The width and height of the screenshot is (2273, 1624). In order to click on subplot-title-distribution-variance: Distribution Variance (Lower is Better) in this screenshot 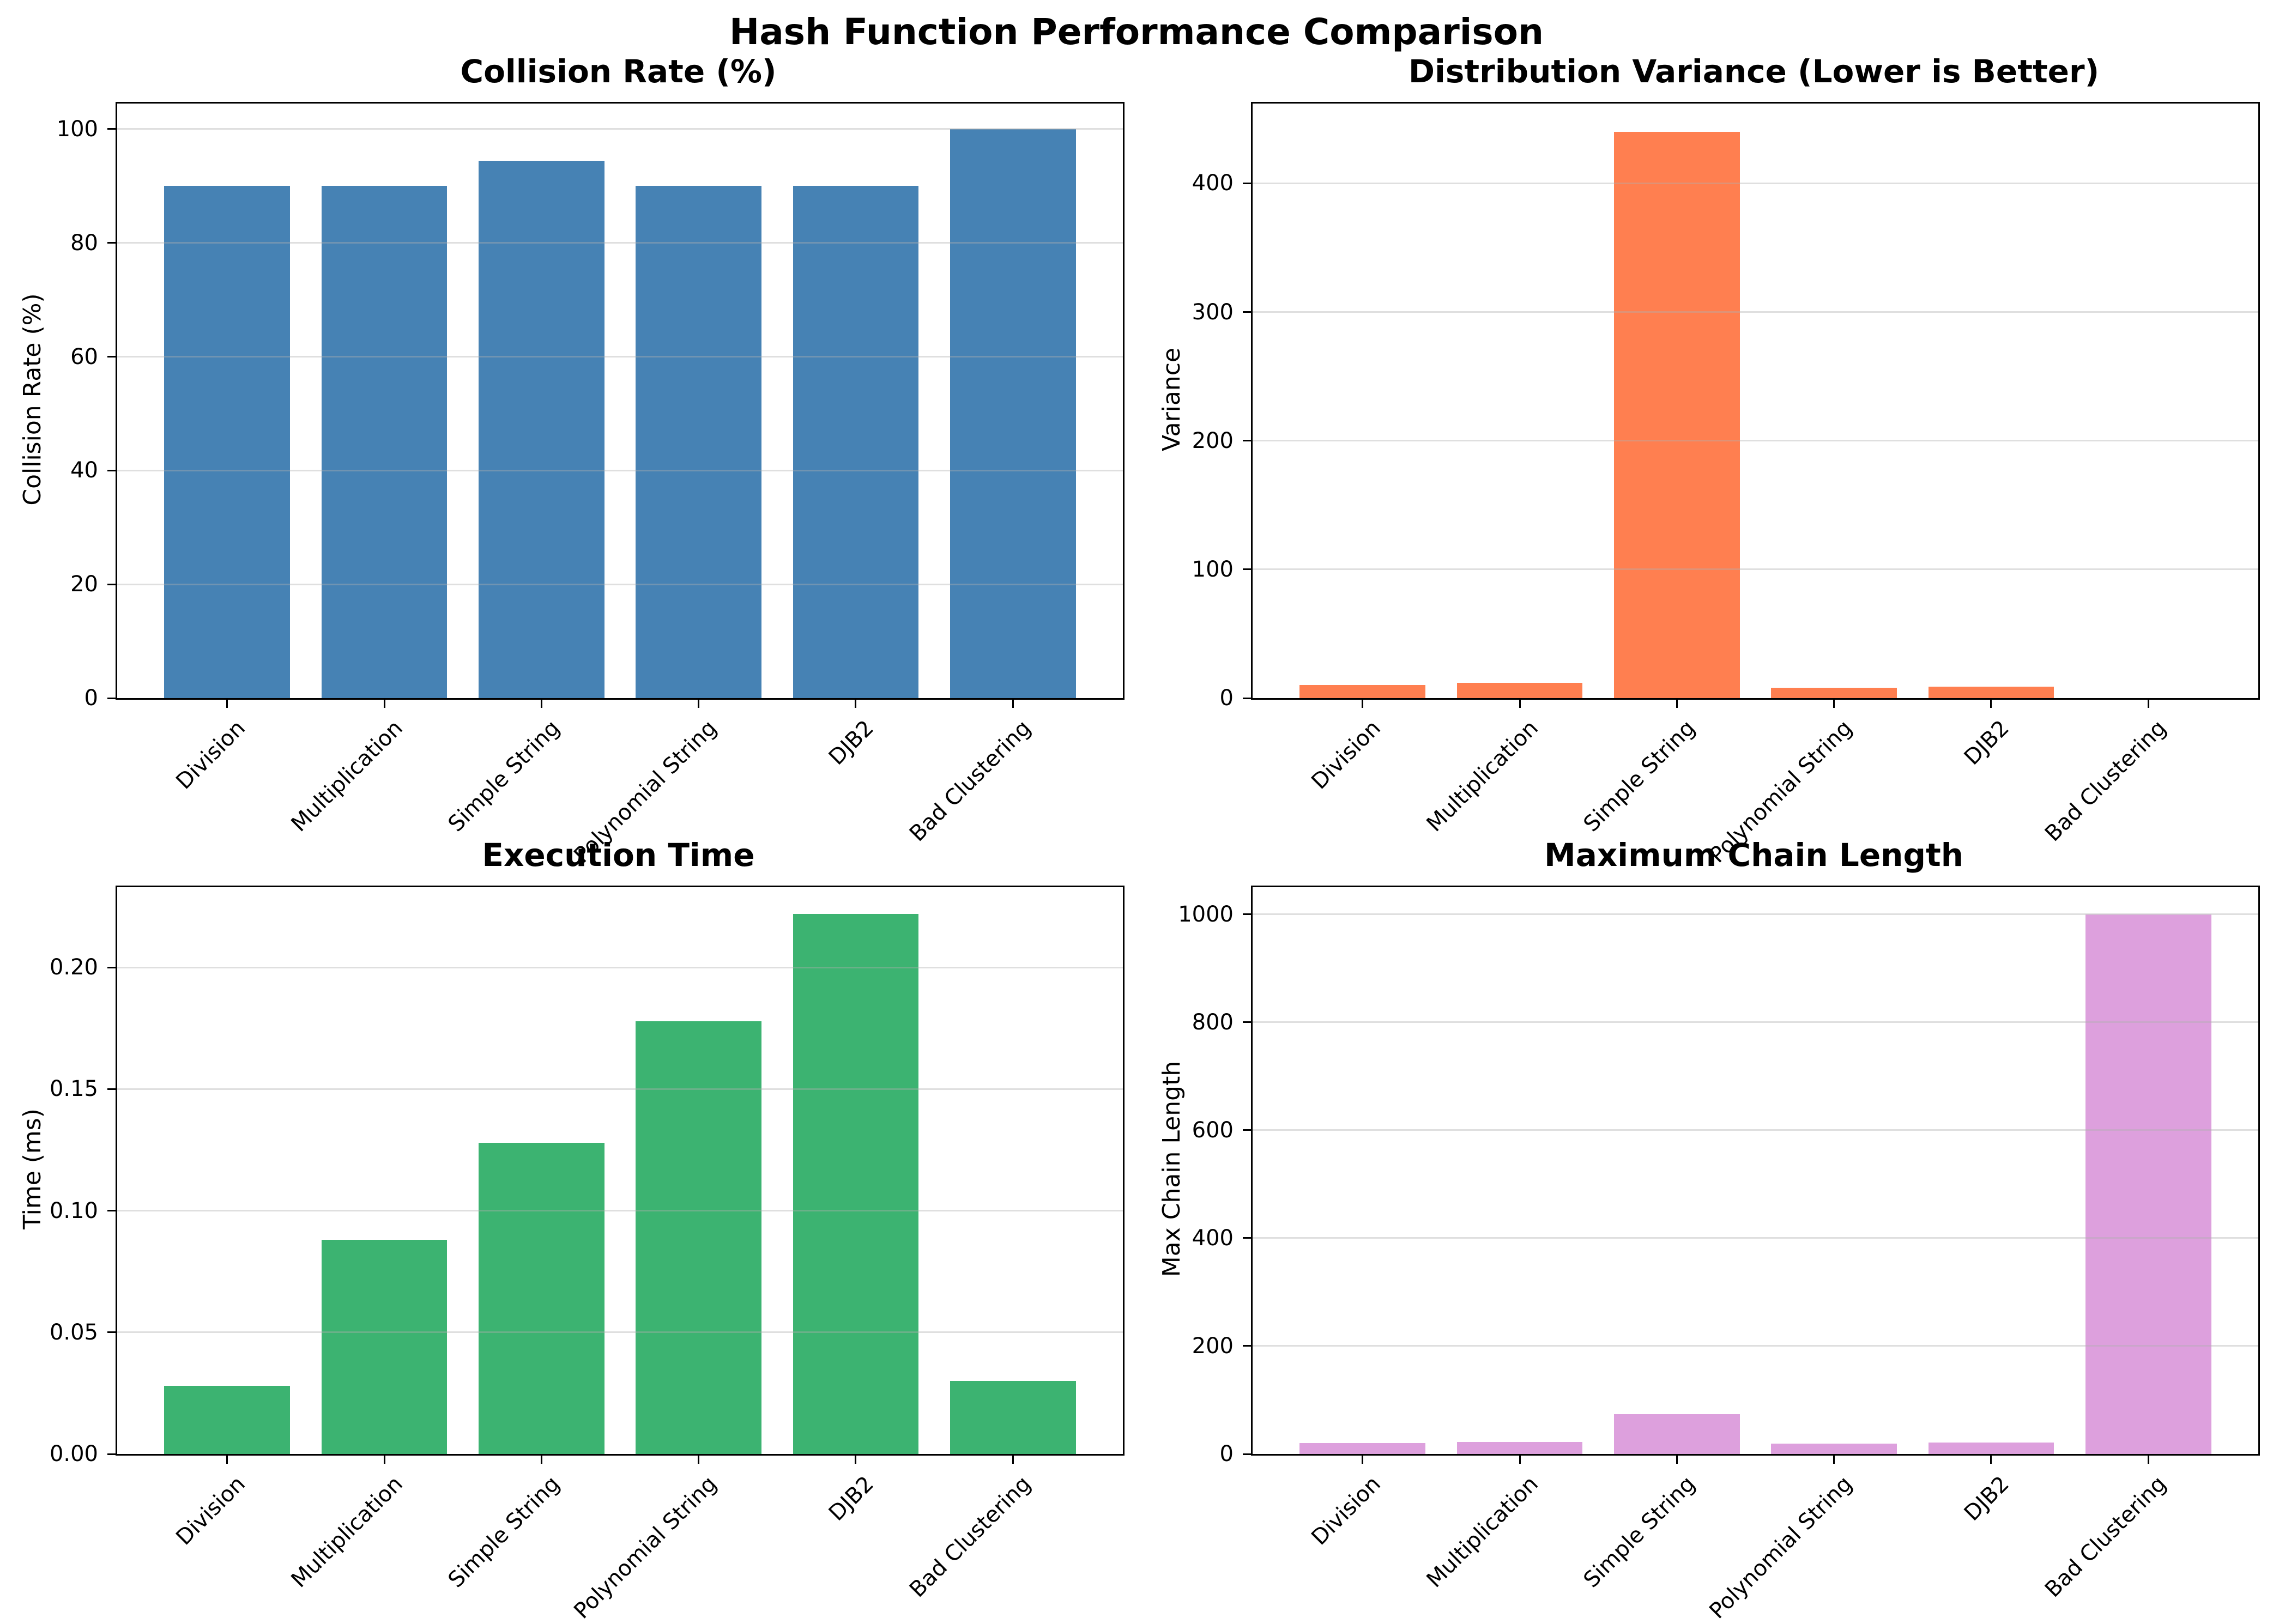, I will do `click(1754, 71)`.